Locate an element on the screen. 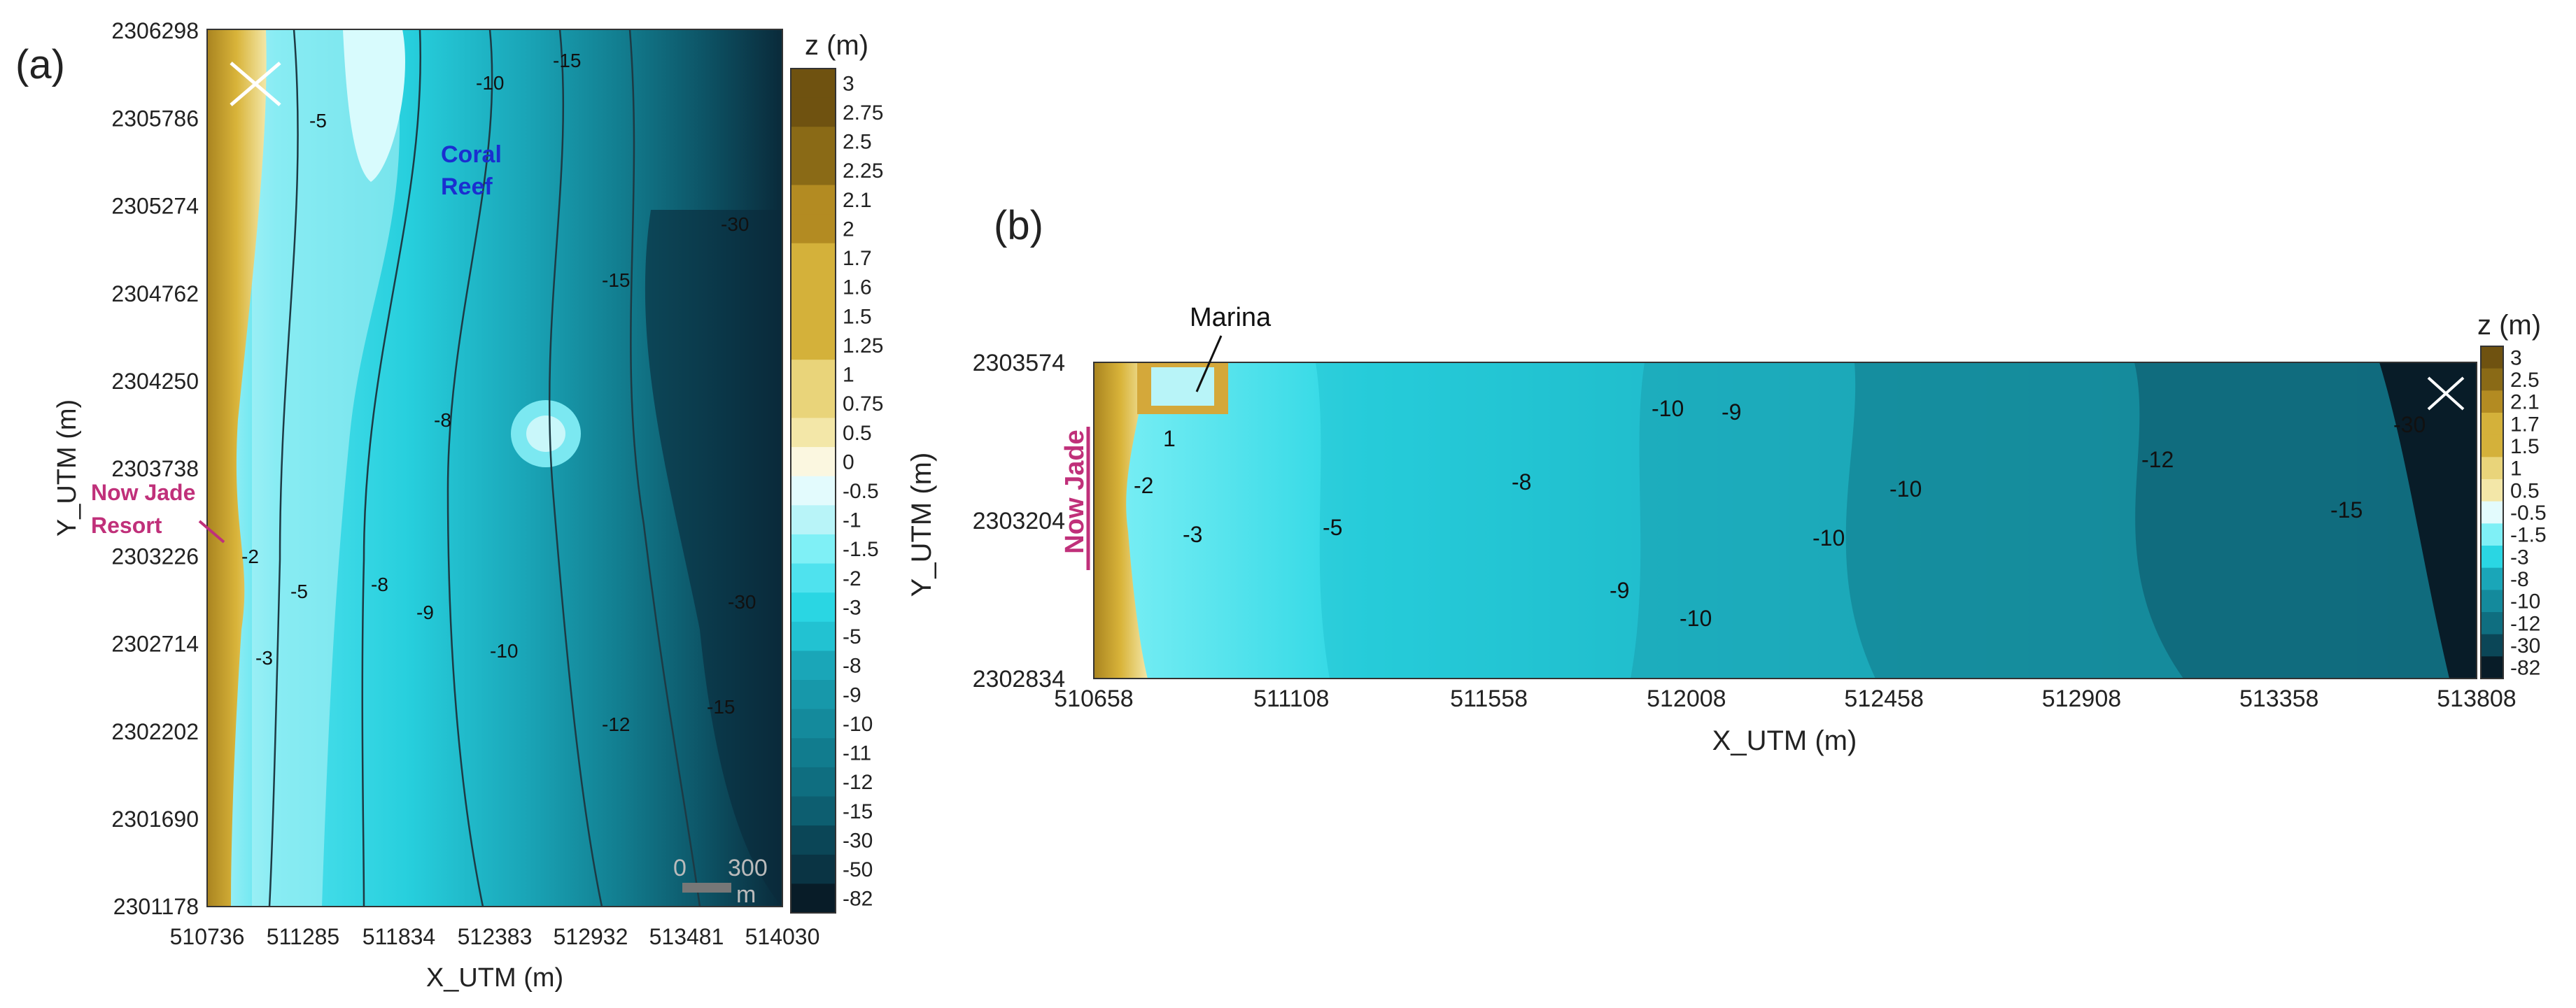 This screenshot has height=1008, width=2576. colorbar-label: 0.5 is located at coordinates (857, 434).